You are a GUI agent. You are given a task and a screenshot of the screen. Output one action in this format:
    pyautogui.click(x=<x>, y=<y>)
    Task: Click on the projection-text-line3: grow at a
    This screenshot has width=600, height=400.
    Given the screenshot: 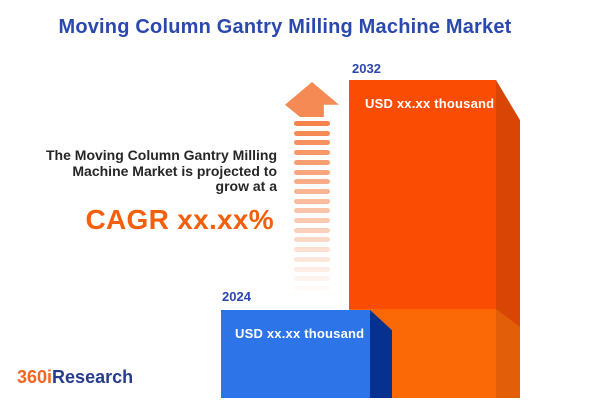 What is the action you would take?
    pyautogui.click(x=246, y=186)
    